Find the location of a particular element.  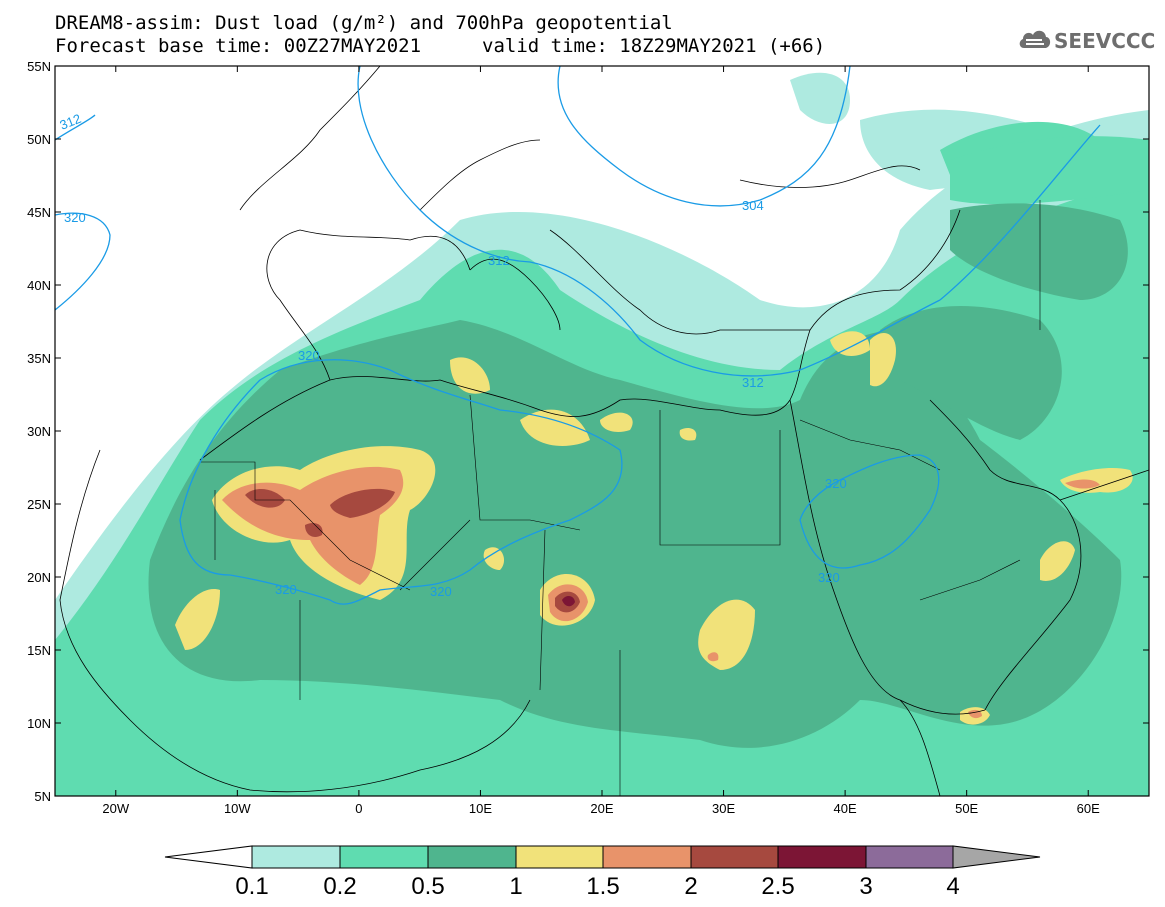

lon-label: 10E is located at coordinates (480, 808).